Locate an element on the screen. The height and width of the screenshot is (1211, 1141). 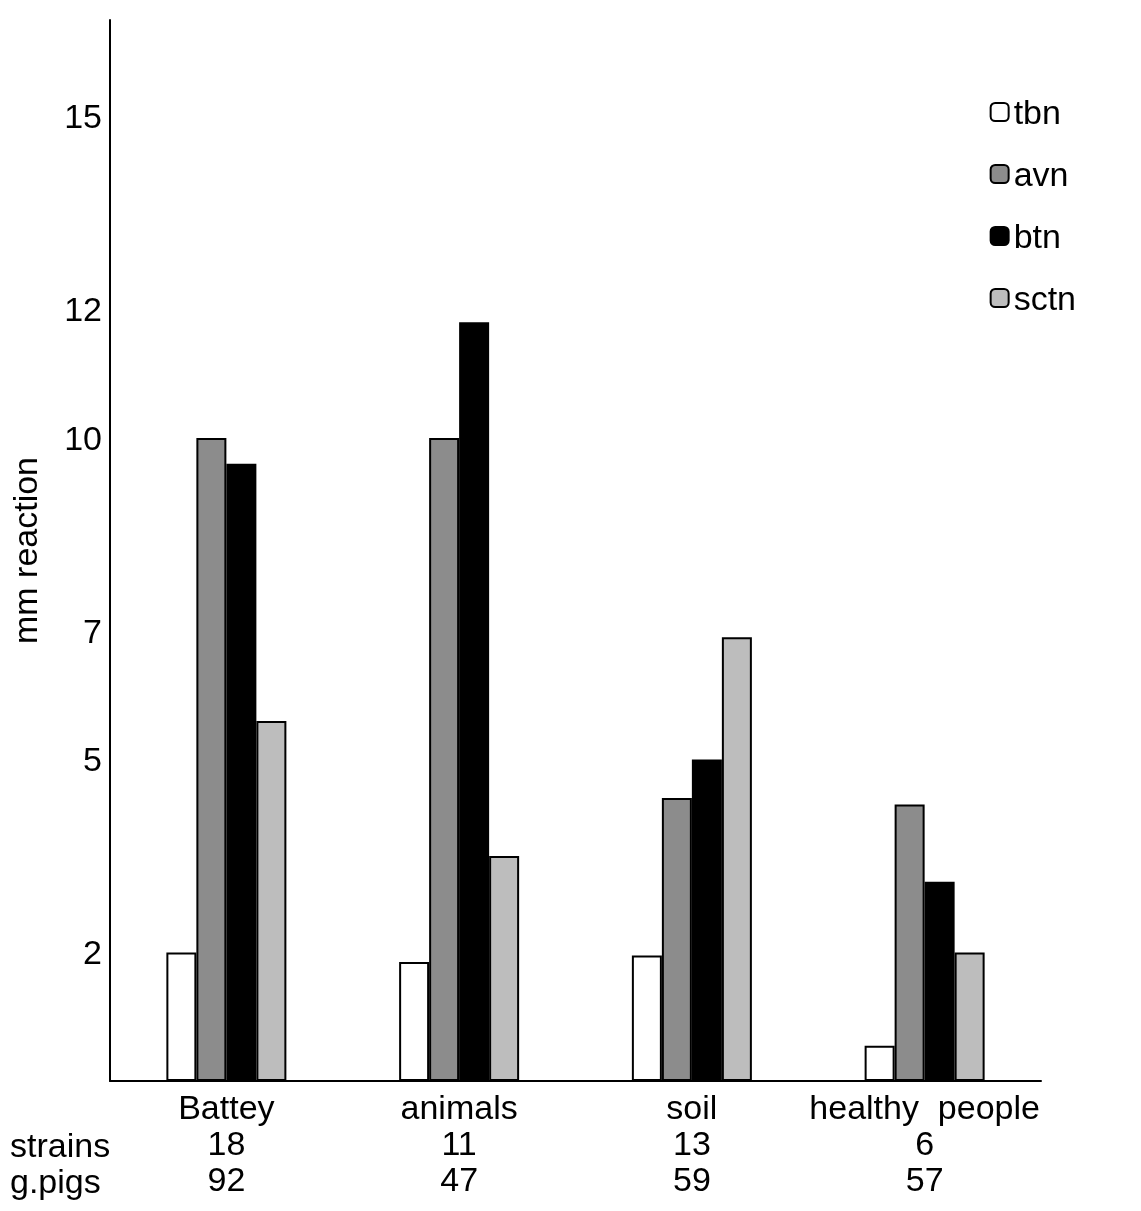
legend-label: sctn is located at coordinates (1044, 298).